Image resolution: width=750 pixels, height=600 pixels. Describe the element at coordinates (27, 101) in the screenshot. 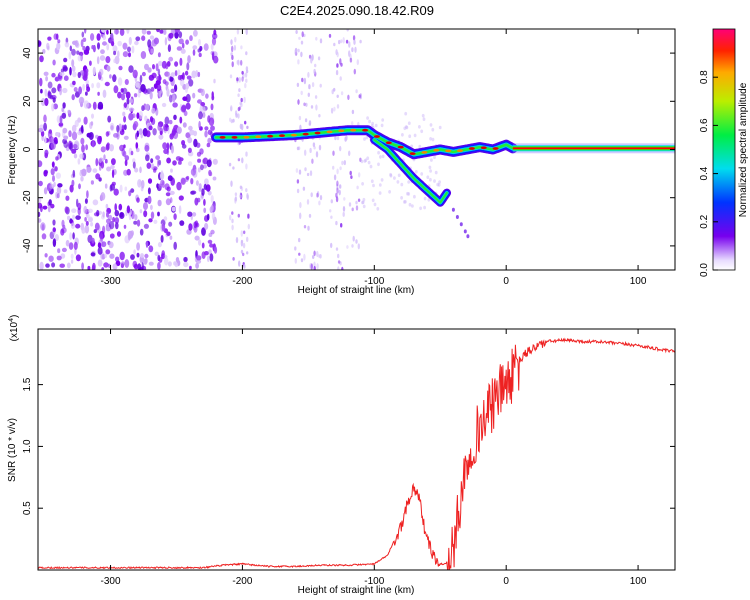

I see `y-tick-label: 20` at that location.